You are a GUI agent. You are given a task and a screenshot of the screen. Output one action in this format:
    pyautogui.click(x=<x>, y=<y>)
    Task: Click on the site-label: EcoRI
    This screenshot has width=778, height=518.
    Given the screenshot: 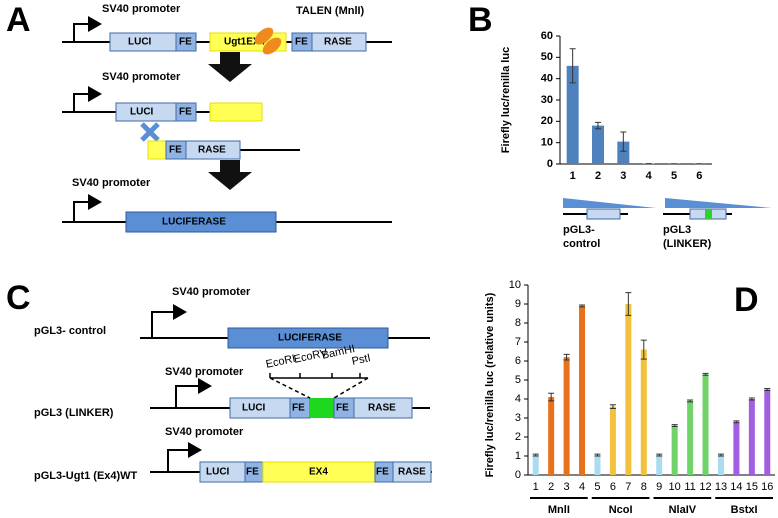 What is the action you would take?
    pyautogui.click(x=281, y=362)
    